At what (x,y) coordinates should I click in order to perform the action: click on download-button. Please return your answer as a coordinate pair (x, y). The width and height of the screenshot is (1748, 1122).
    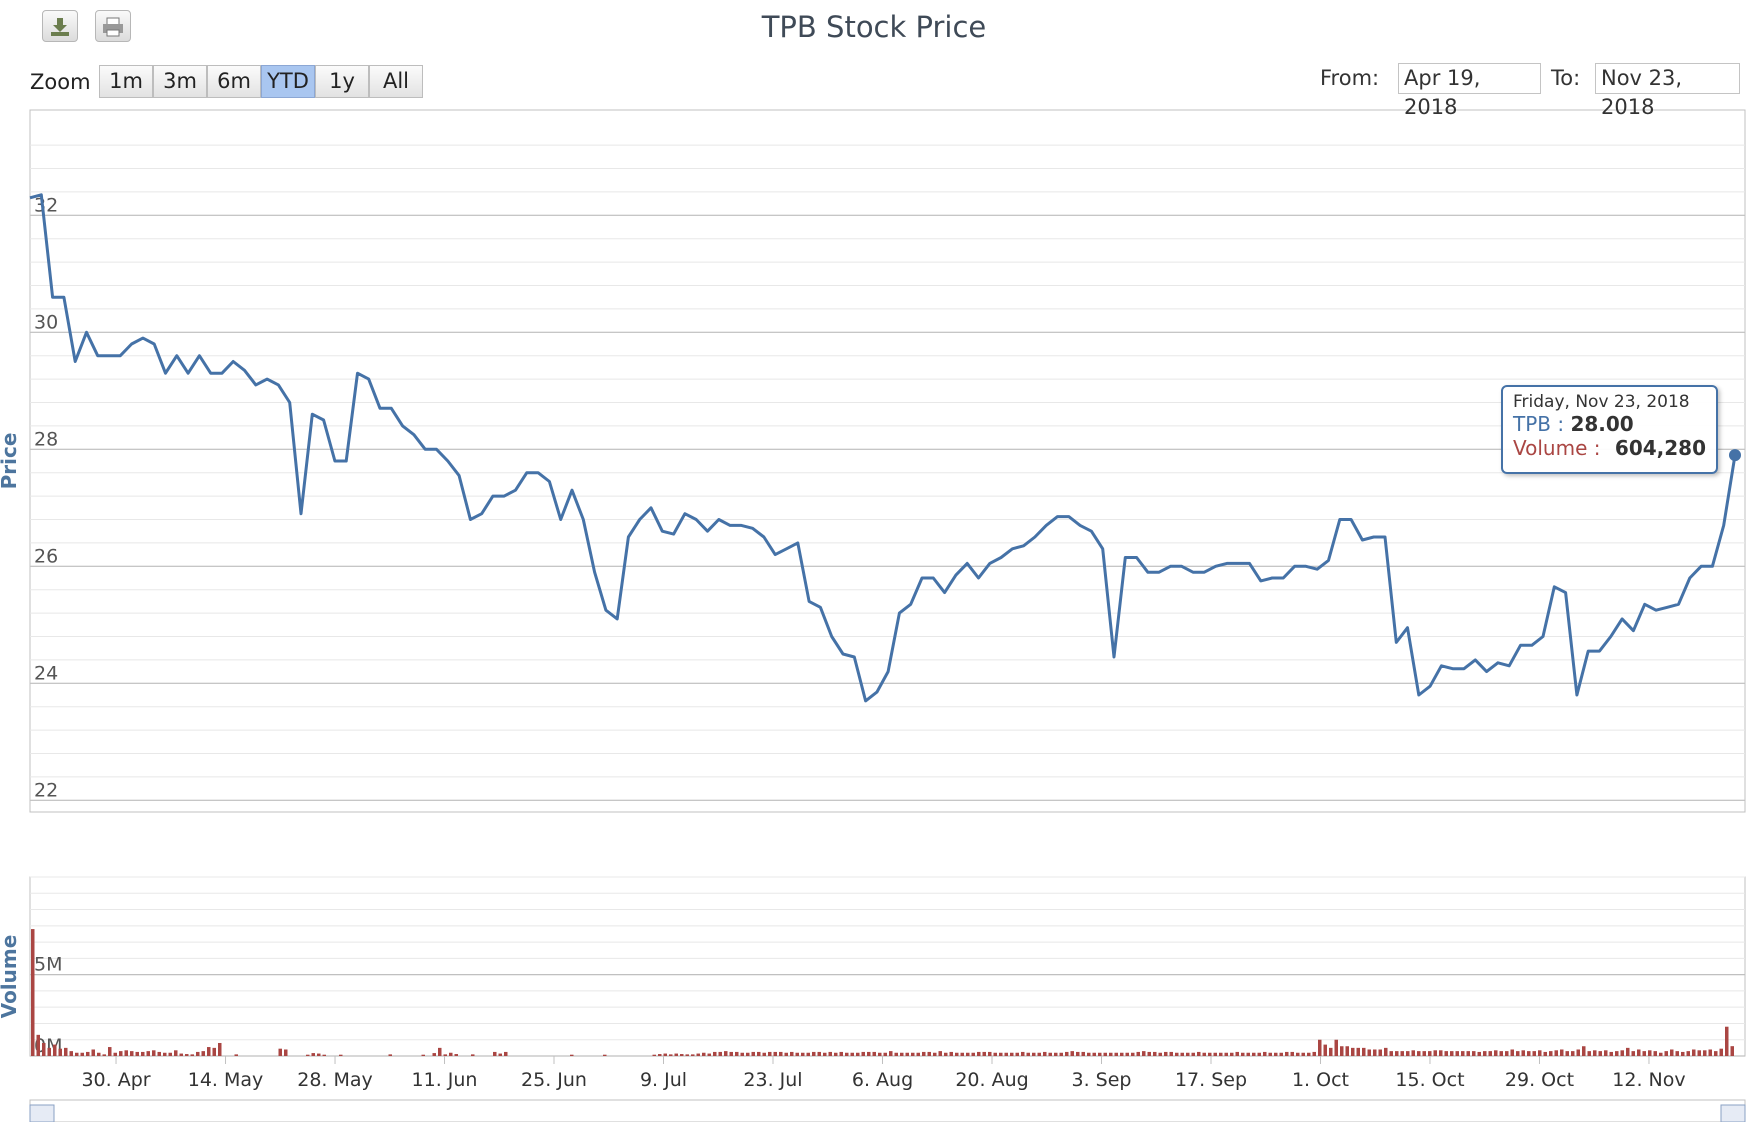
    Looking at the image, I should click on (60, 26).